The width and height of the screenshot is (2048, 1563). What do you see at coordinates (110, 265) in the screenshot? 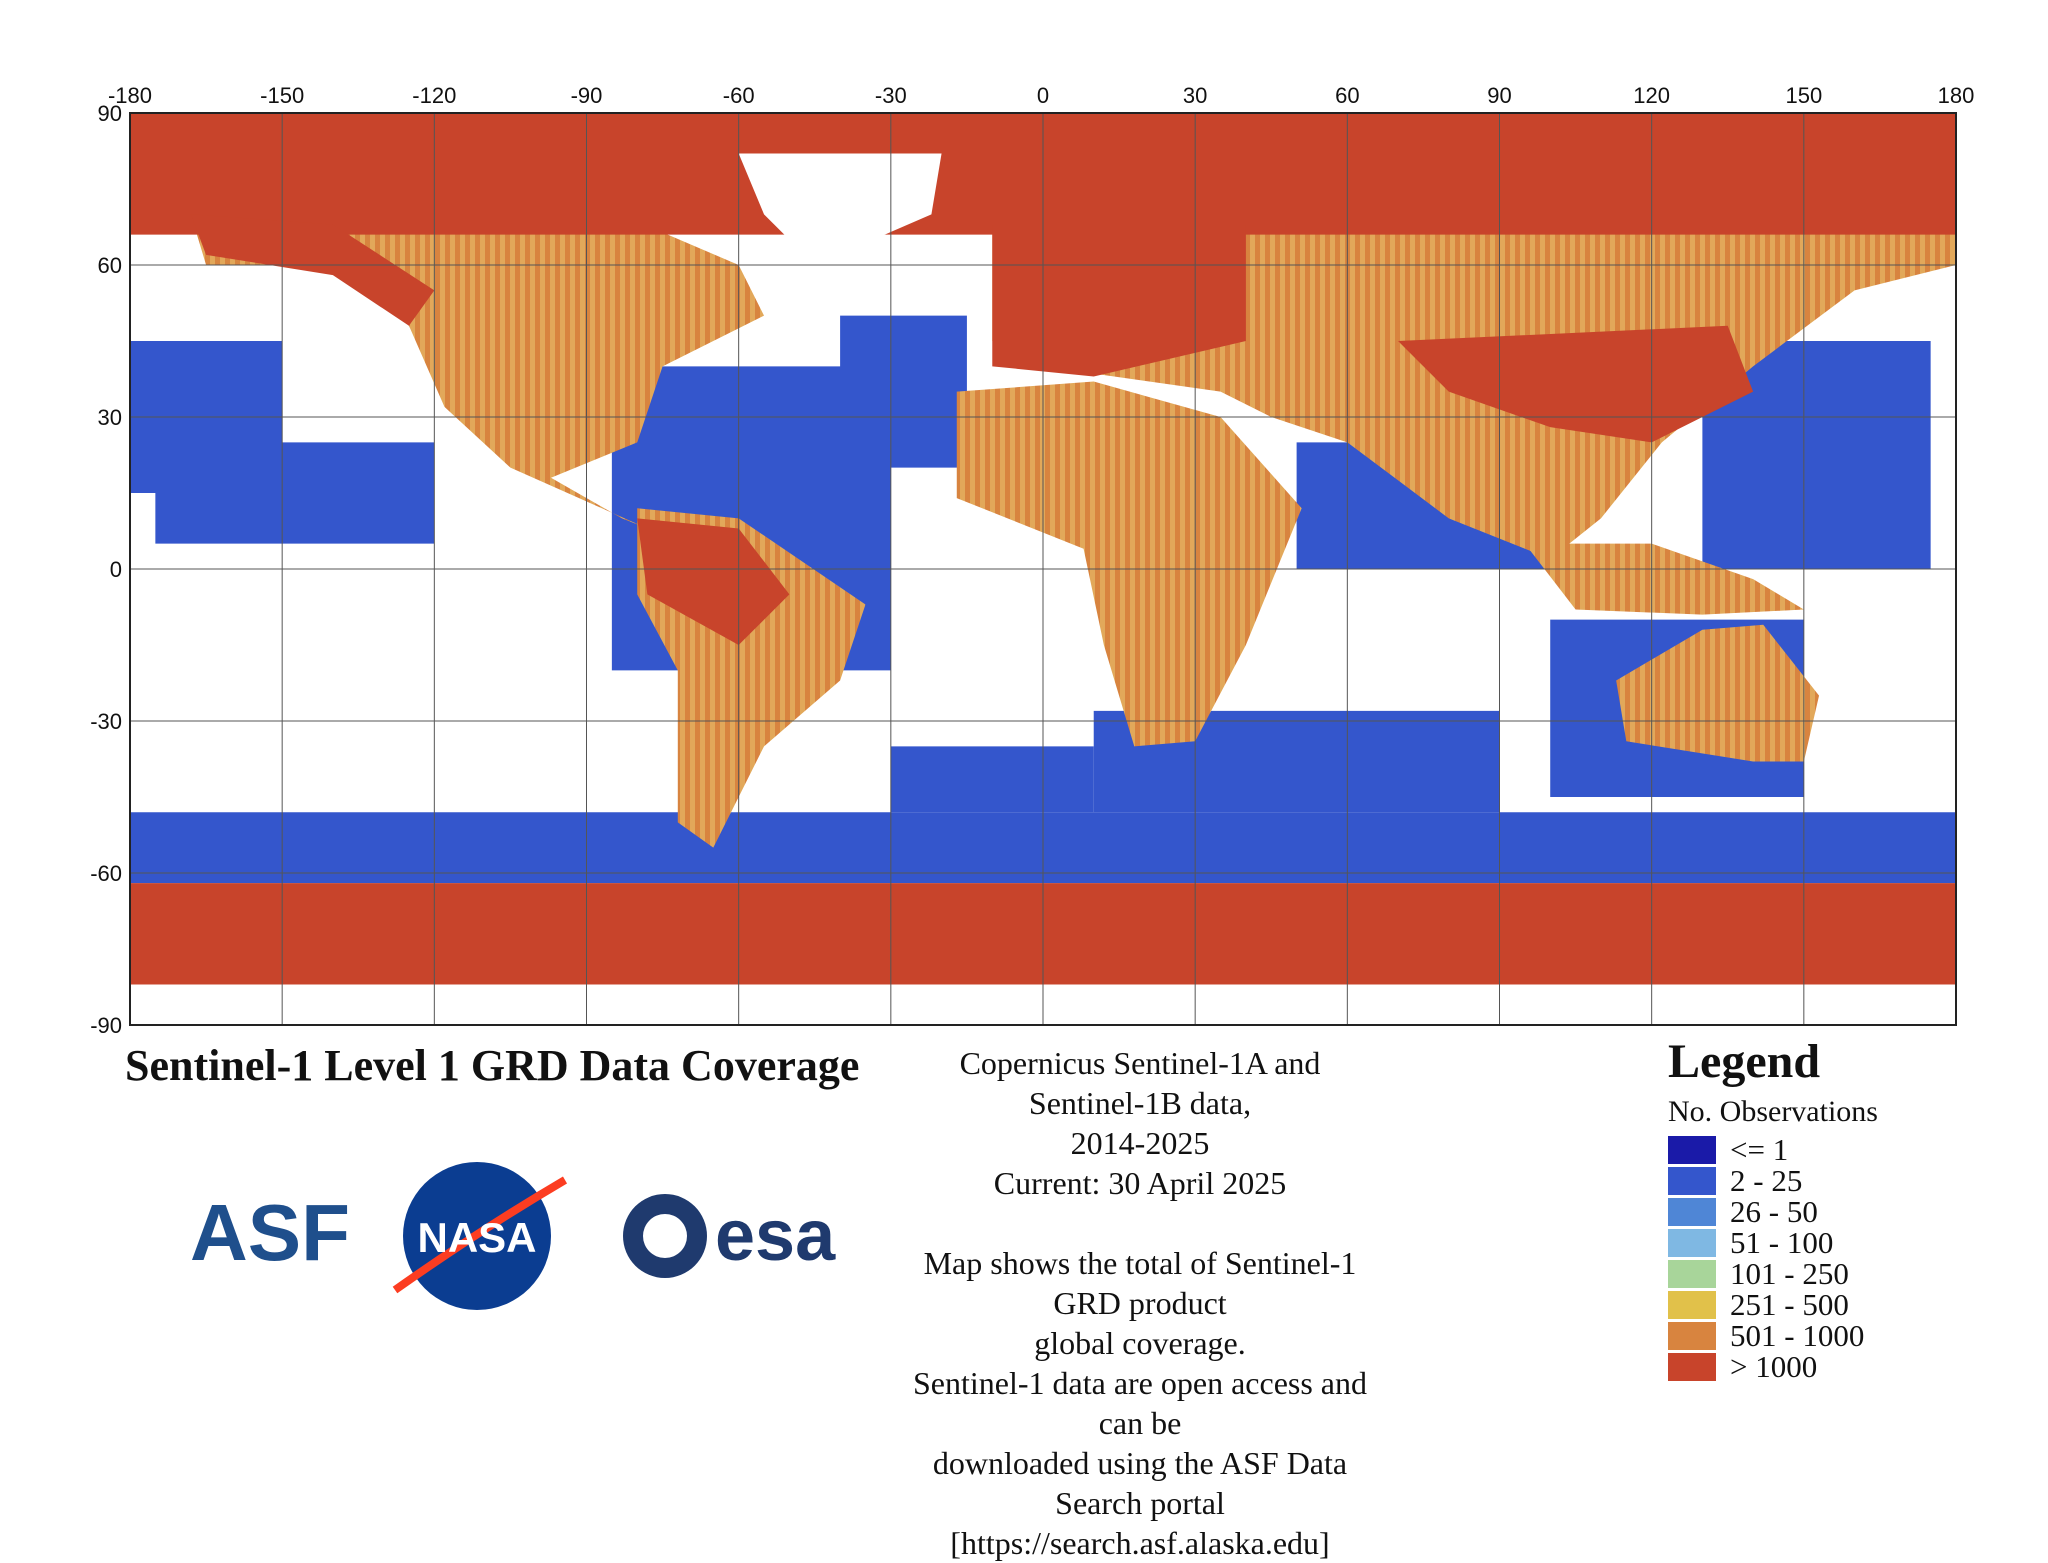
I see `lat-tick-label: 60` at bounding box center [110, 265].